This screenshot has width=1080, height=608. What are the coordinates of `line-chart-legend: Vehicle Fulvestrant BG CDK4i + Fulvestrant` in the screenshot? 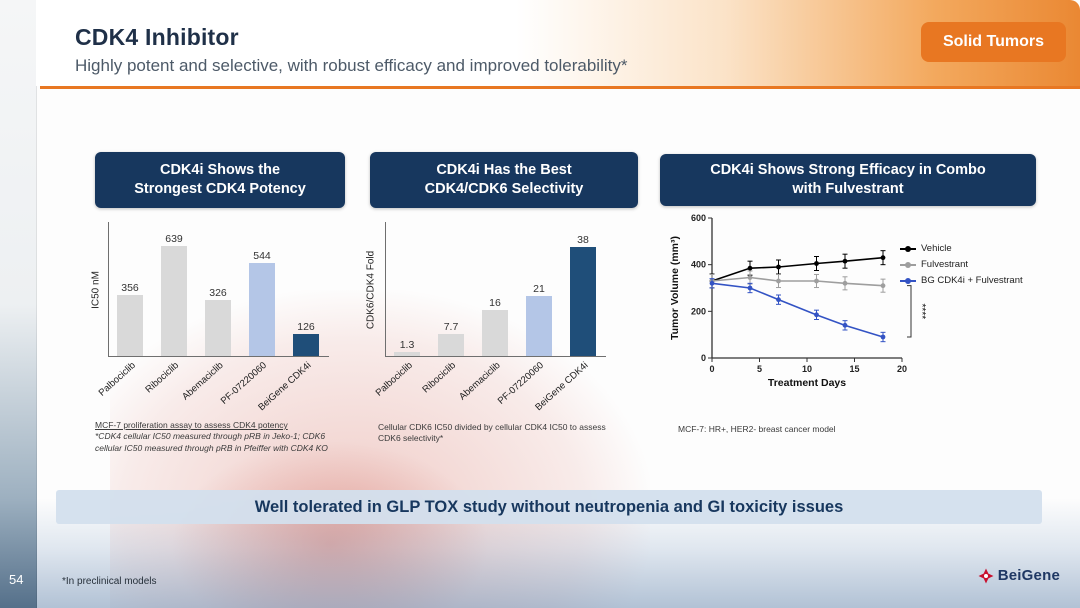 It's located at (961, 264).